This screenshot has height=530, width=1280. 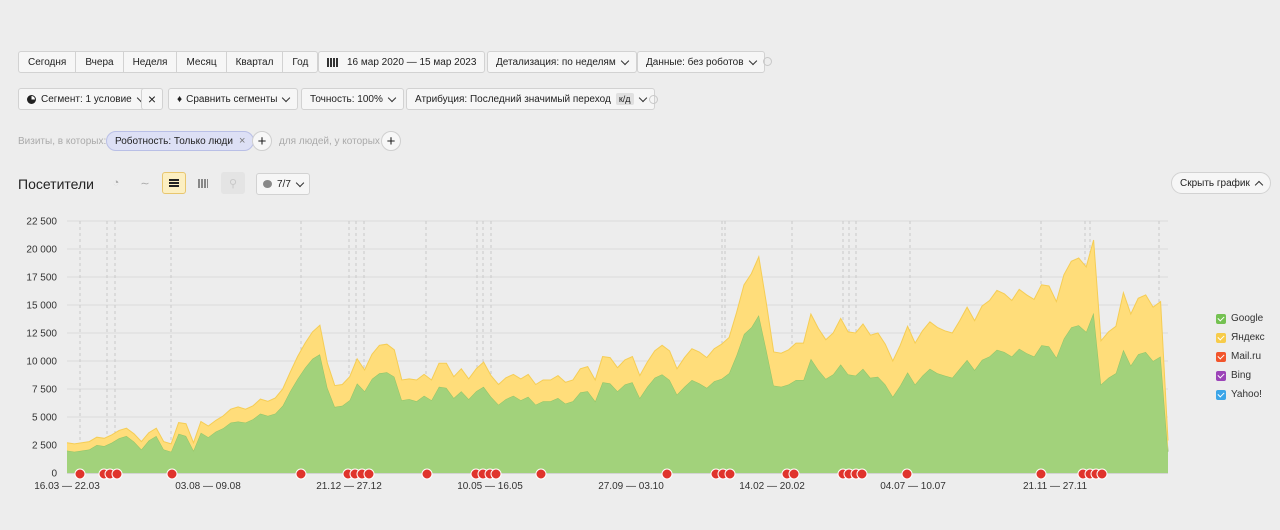 What do you see at coordinates (255, 62) in the screenshot?
I see `period-quarter-button: Квартал` at bounding box center [255, 62].